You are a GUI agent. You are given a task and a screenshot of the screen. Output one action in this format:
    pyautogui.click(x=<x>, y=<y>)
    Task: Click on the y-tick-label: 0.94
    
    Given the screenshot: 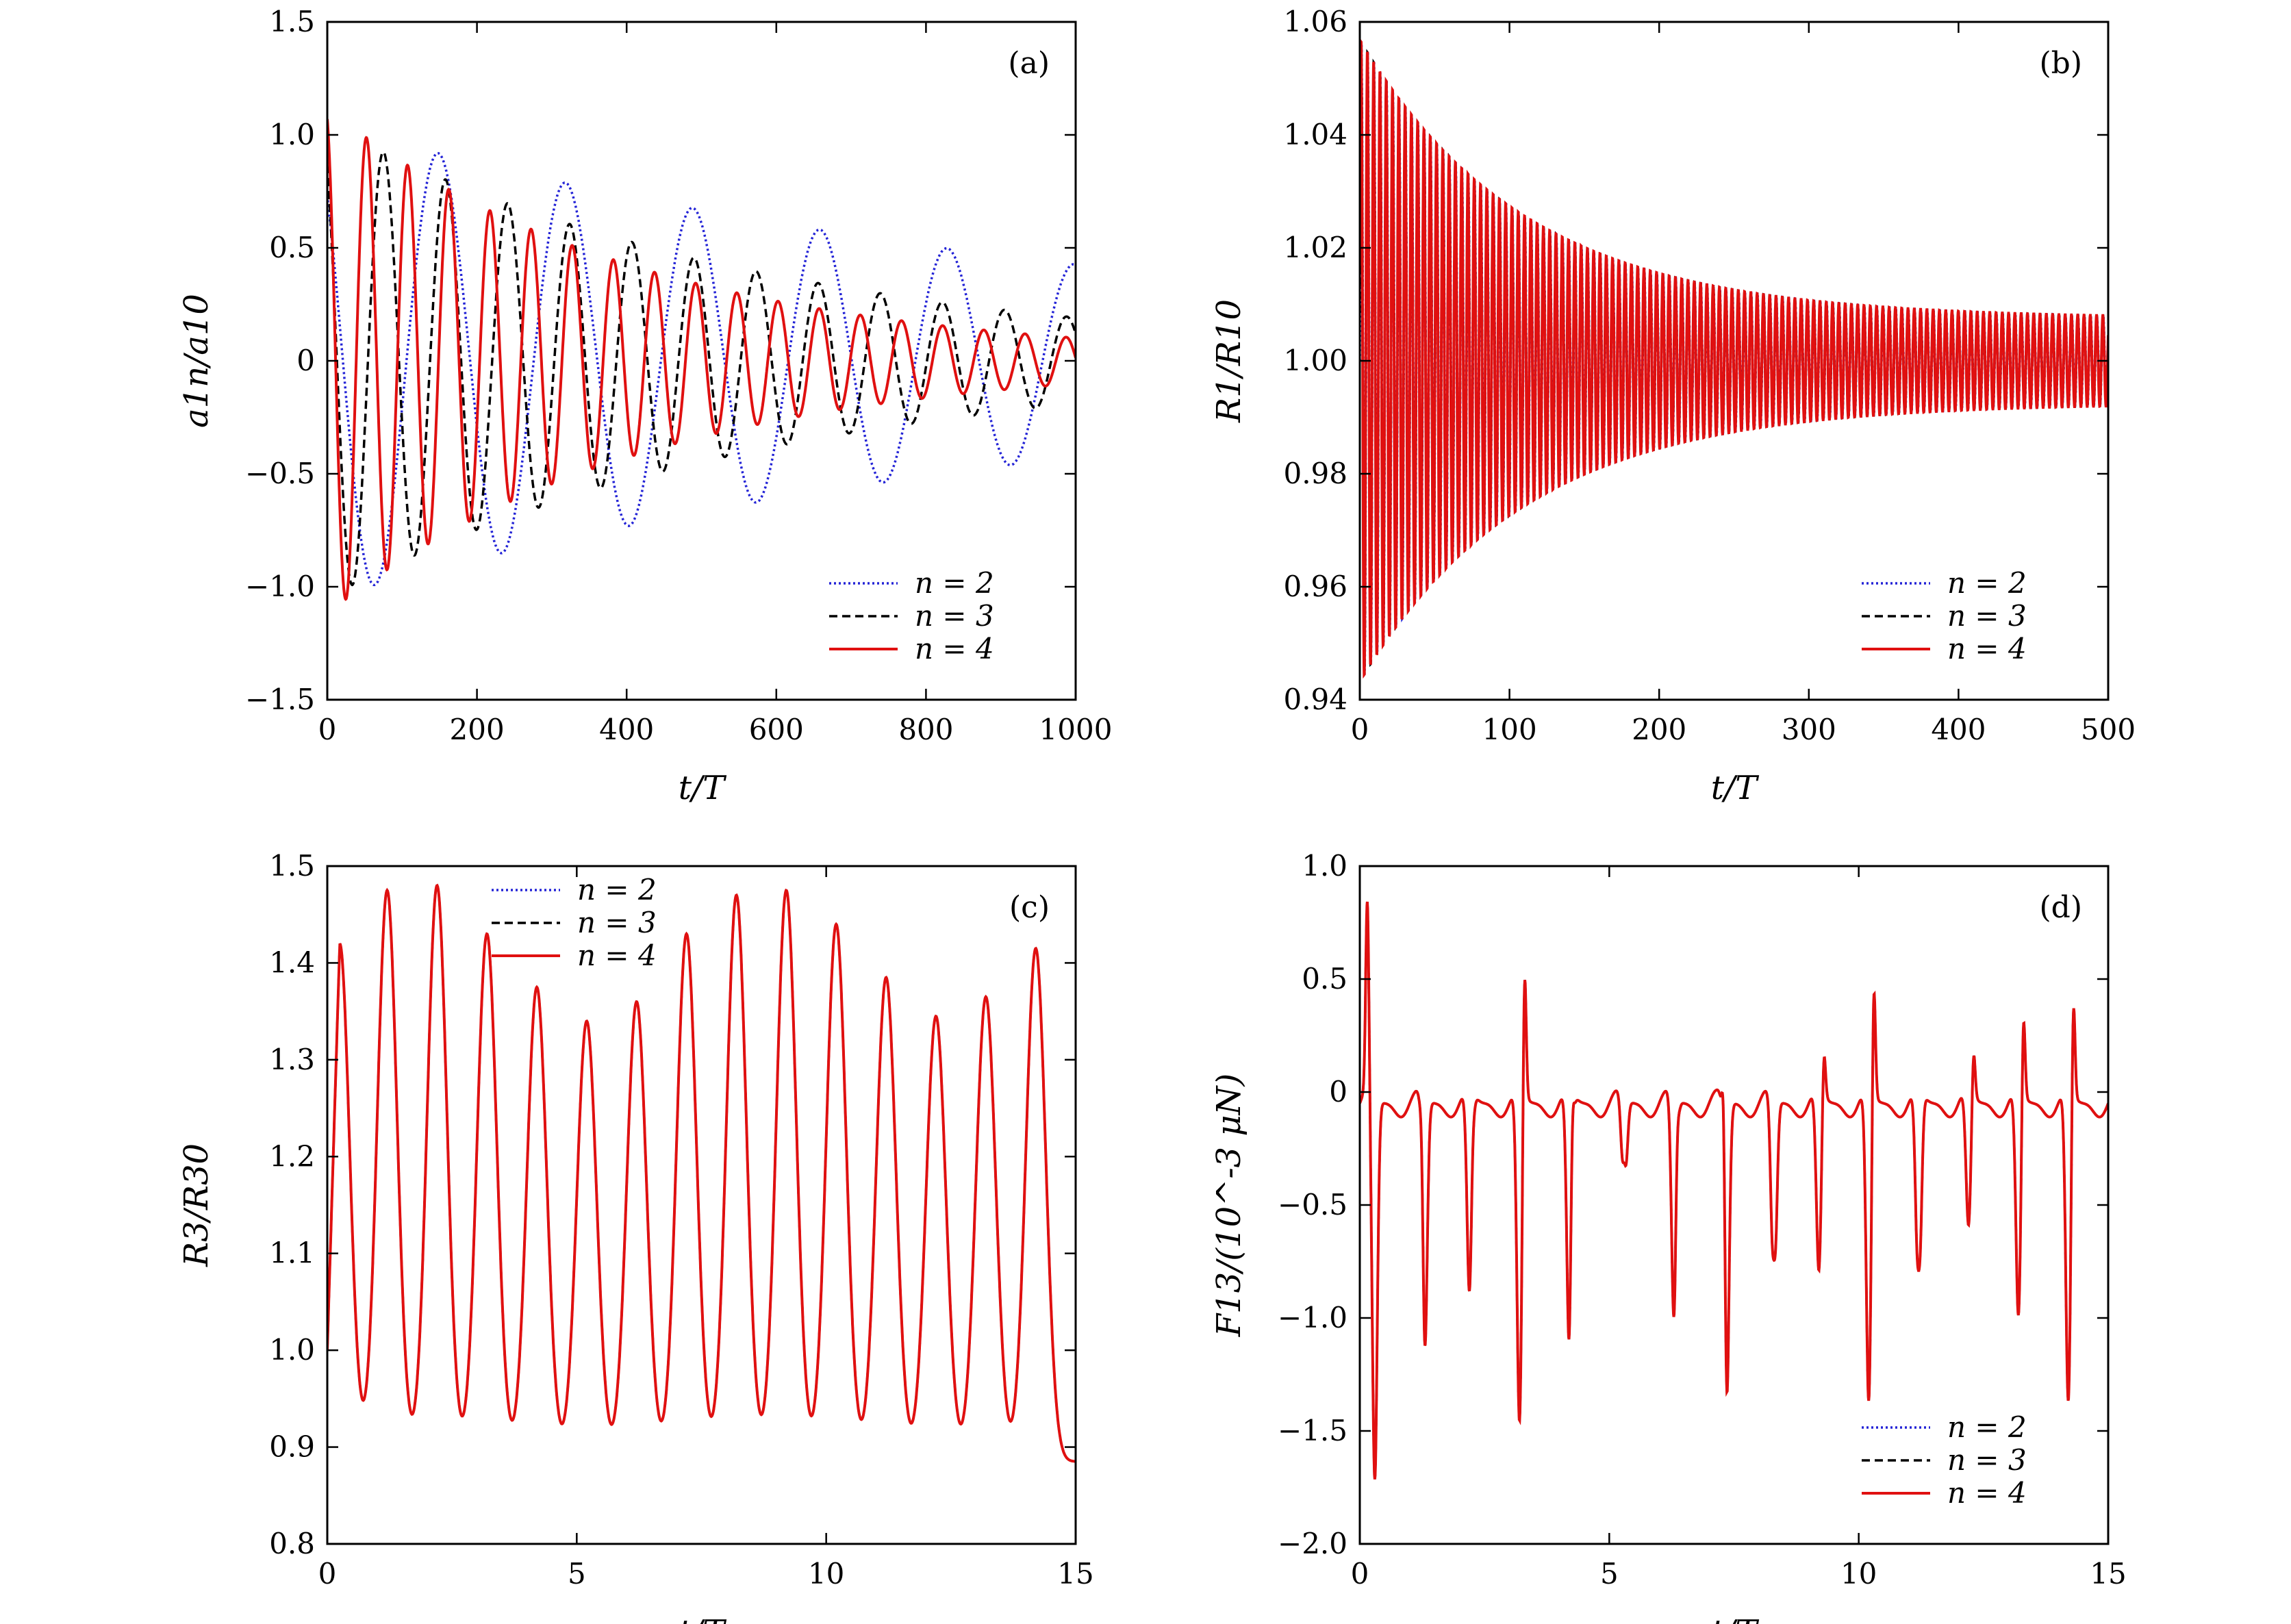 What is the action you would take?
    pyautogui.click(x=1315, y=699)
    